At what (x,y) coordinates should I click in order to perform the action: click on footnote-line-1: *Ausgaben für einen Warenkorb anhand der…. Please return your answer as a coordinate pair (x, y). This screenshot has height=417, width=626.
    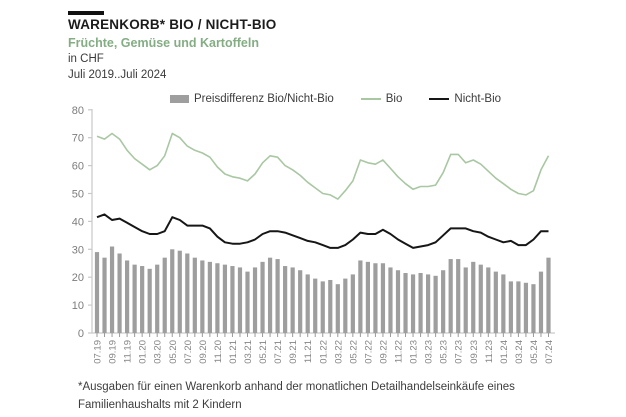
    Looking at the image, I should click on (296, 387).